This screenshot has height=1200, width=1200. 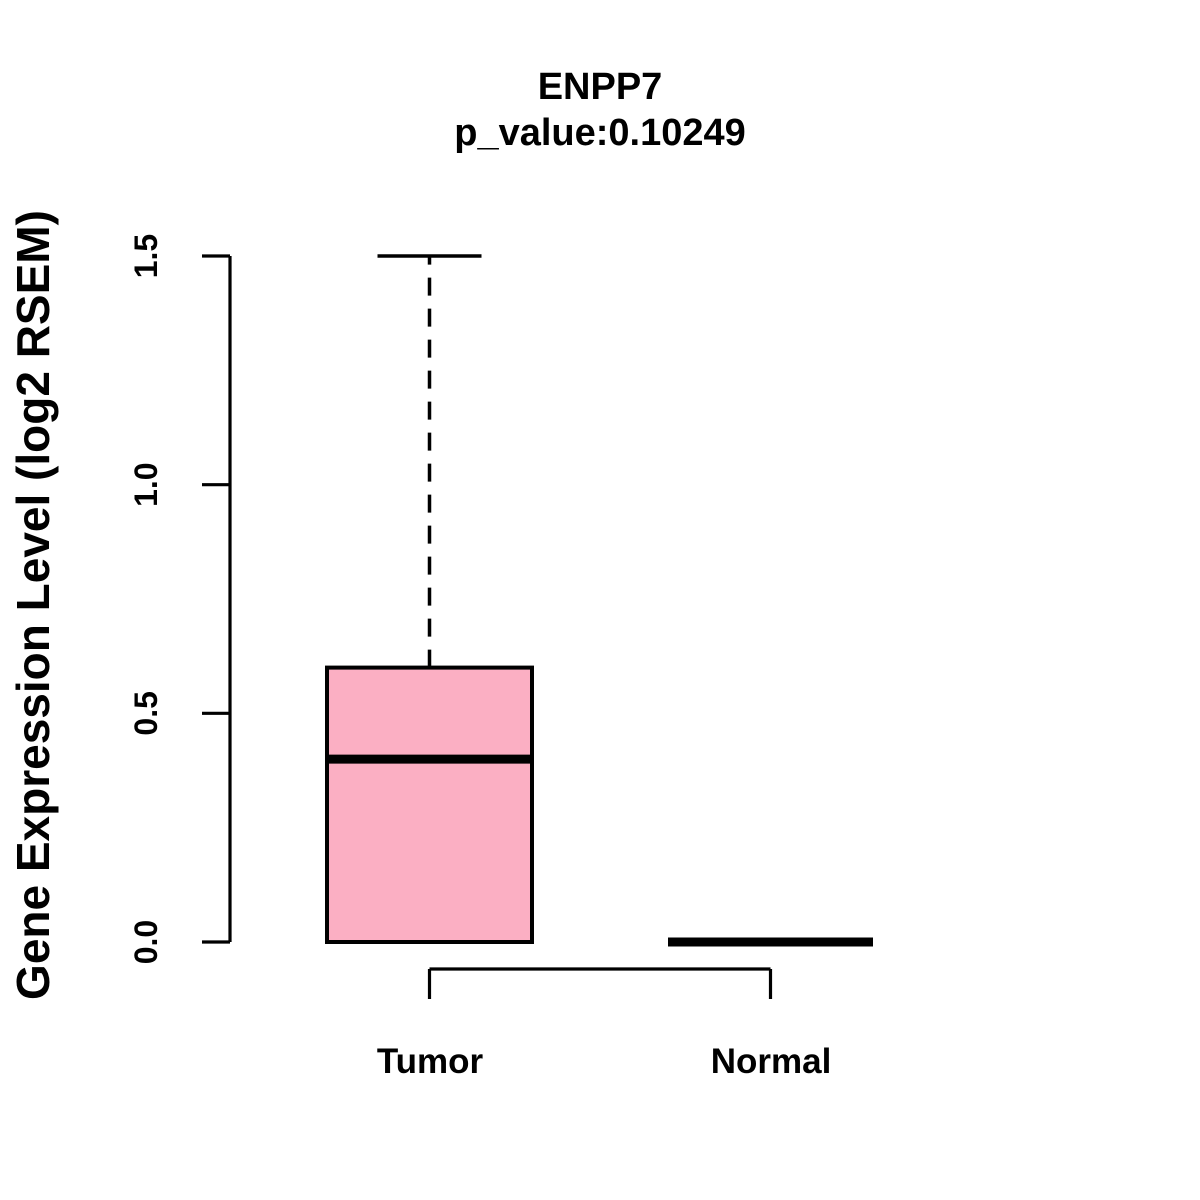 What do you see at coordinates (430, 1061) in the screenshot?
I see `x-tick-label-tumor: Tumor` at bounding box center [430, 1061].